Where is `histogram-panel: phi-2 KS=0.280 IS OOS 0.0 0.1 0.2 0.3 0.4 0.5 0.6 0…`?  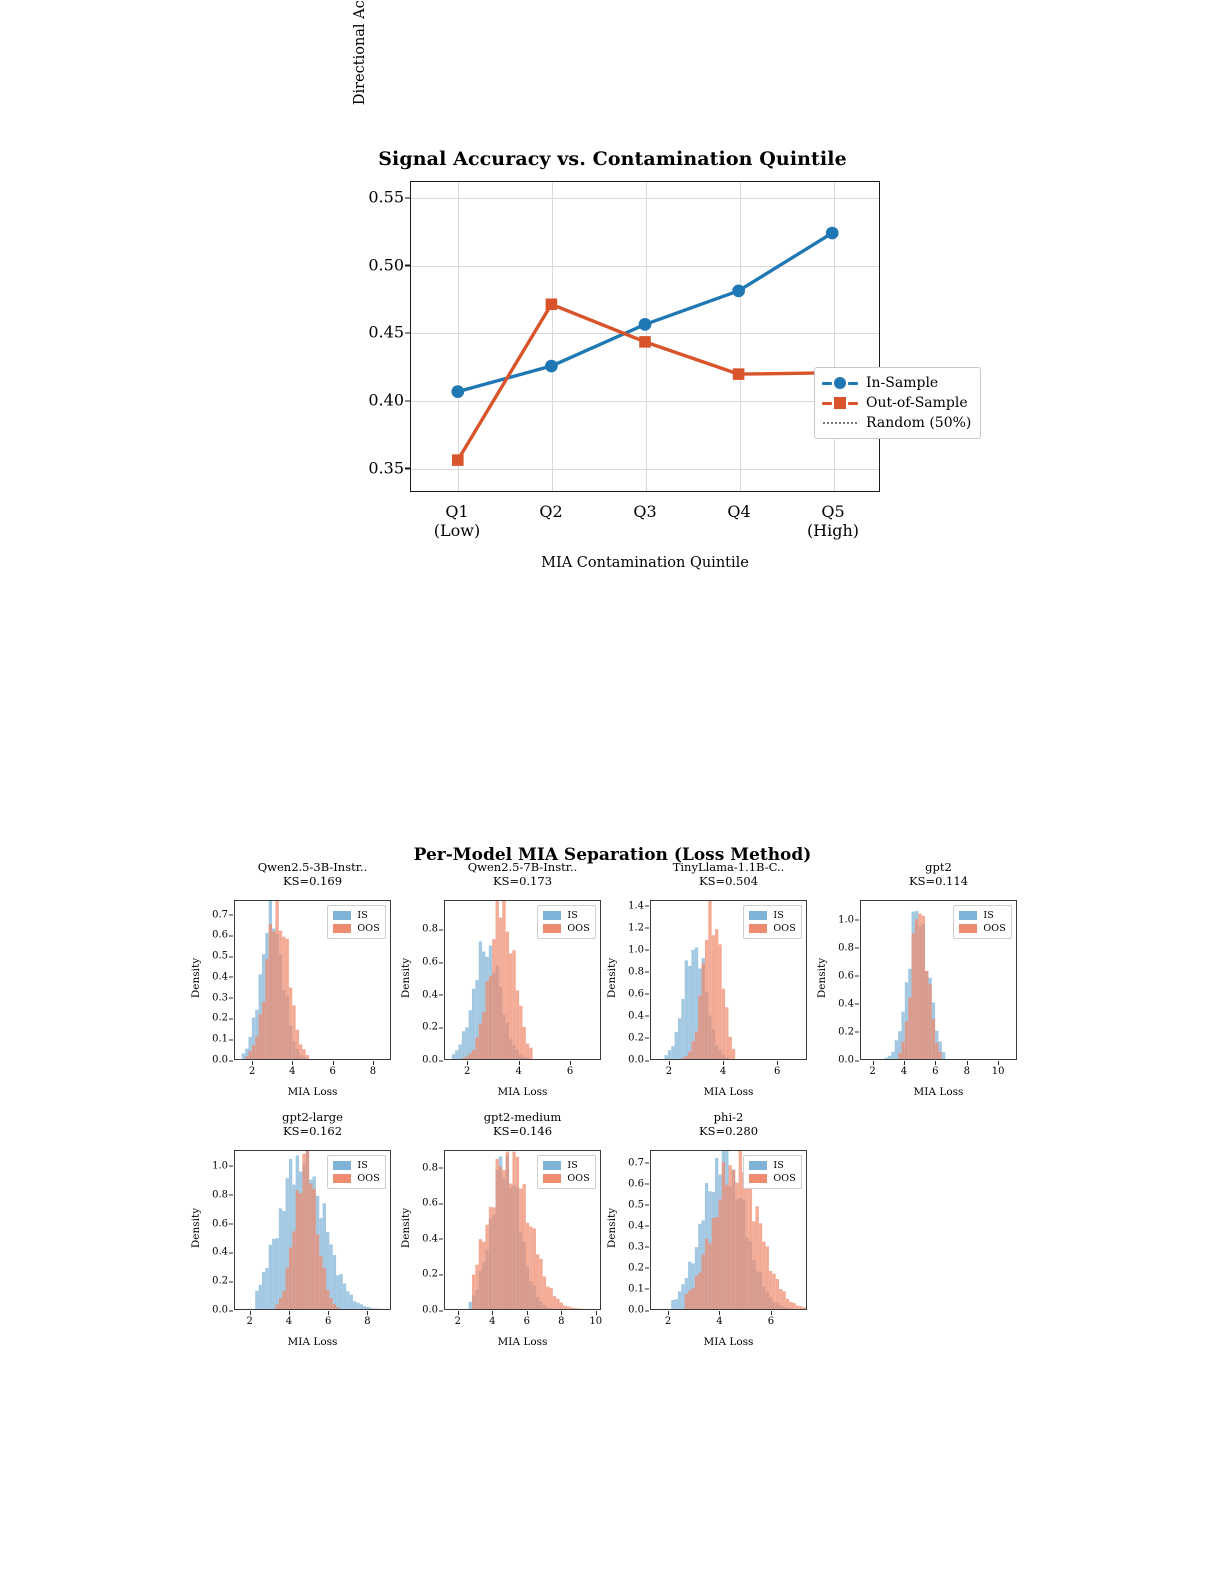
histogram-panel: phi-2 KS=0.280 IS OOS 0.0 0.1 0.2 0.3 0.4 0.5 0.6 0… is located at coordinates (698, 1229).